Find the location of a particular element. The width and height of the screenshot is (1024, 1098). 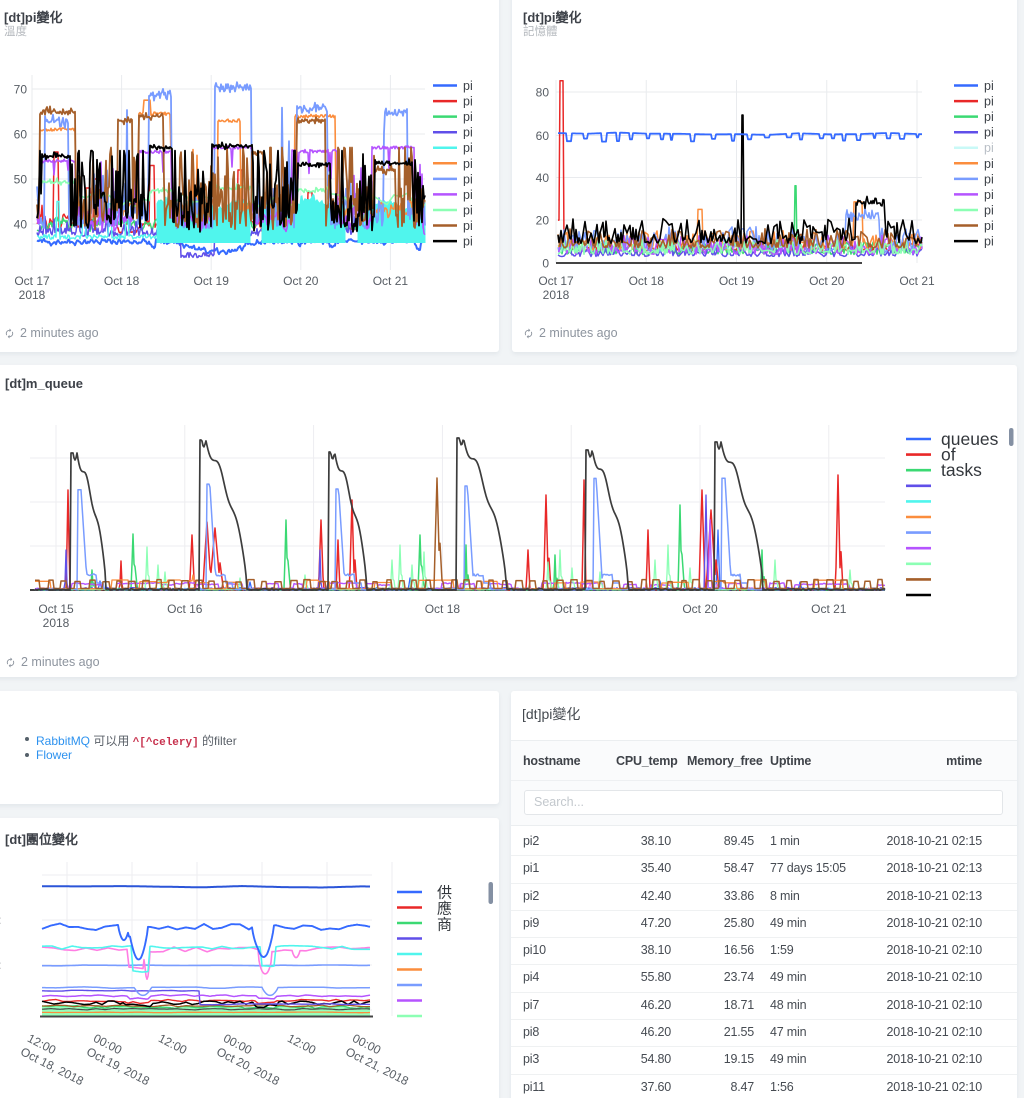

svg-text: 00:00Oct 21, 2018 is located at coordinates (380, 1059).